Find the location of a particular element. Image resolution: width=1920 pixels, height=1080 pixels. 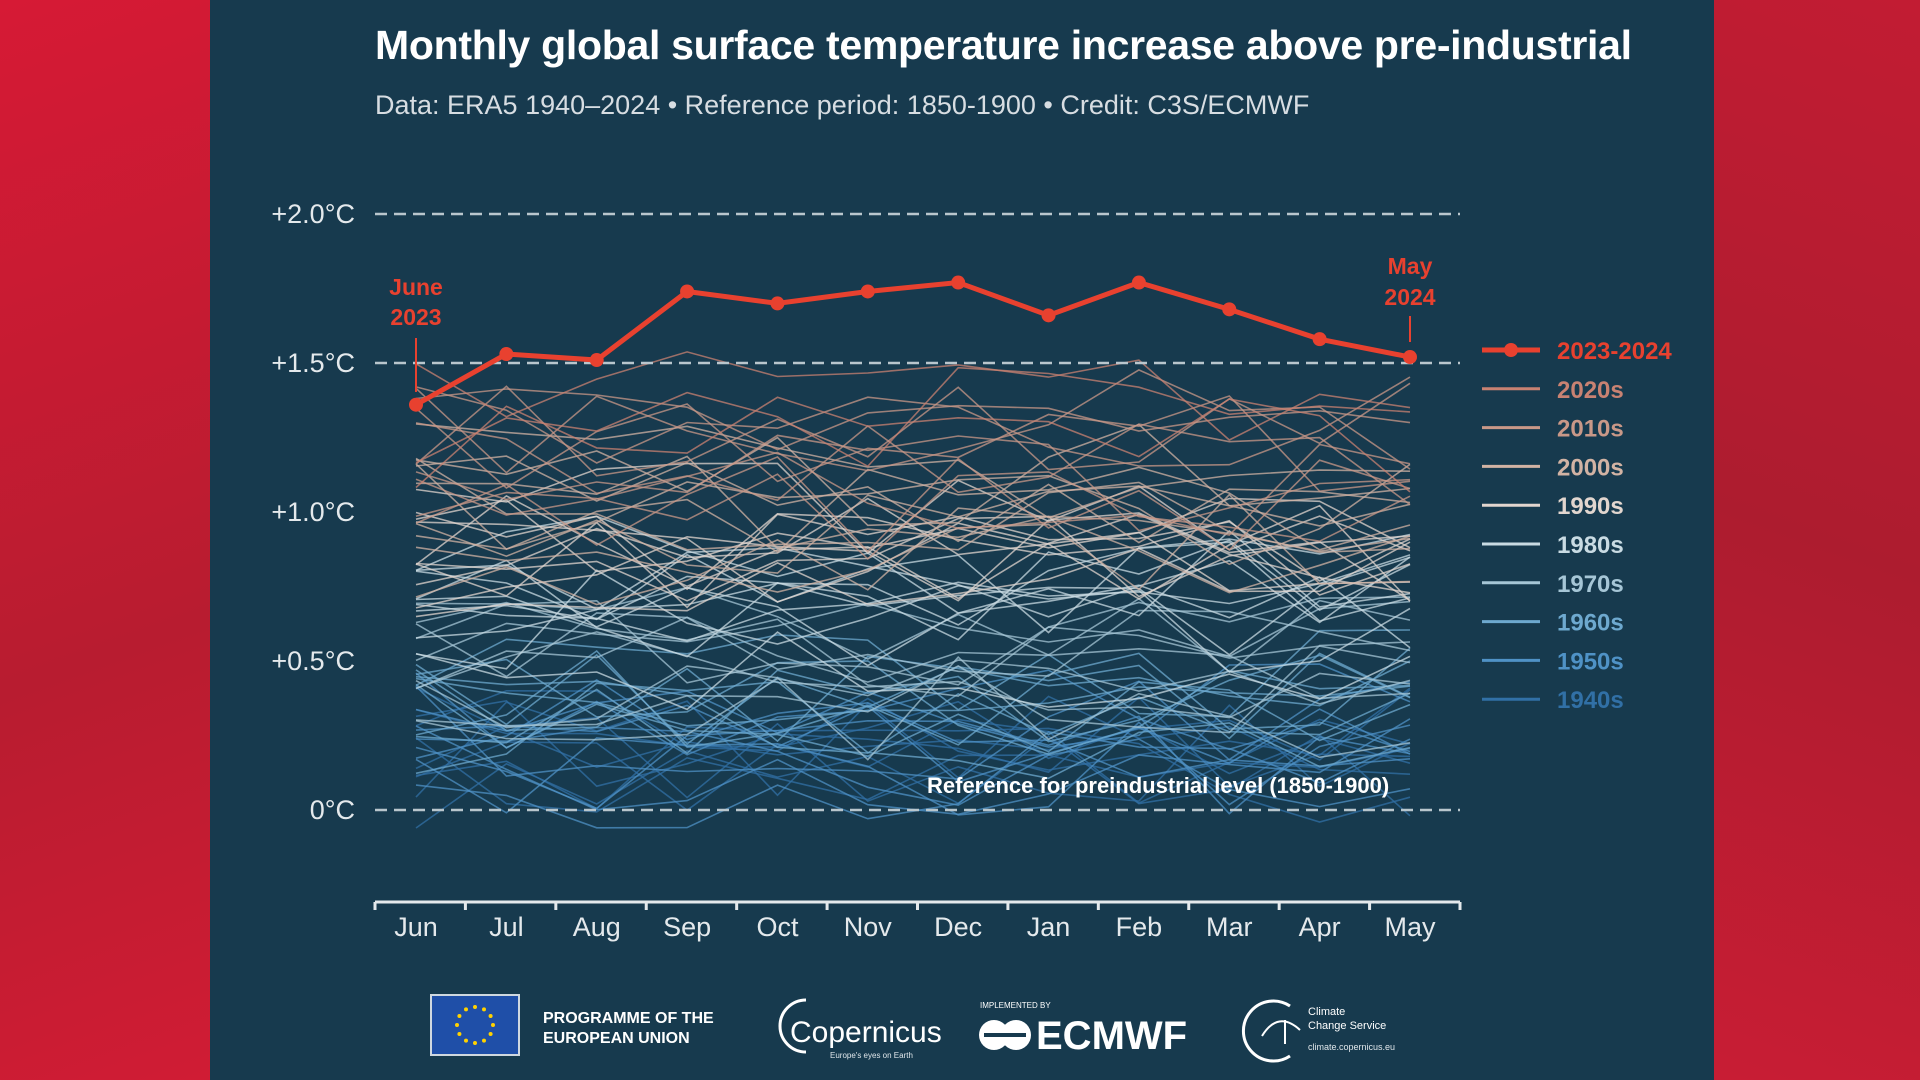

y-tick-label: +0.5°C is located at coordinates (313, 661).